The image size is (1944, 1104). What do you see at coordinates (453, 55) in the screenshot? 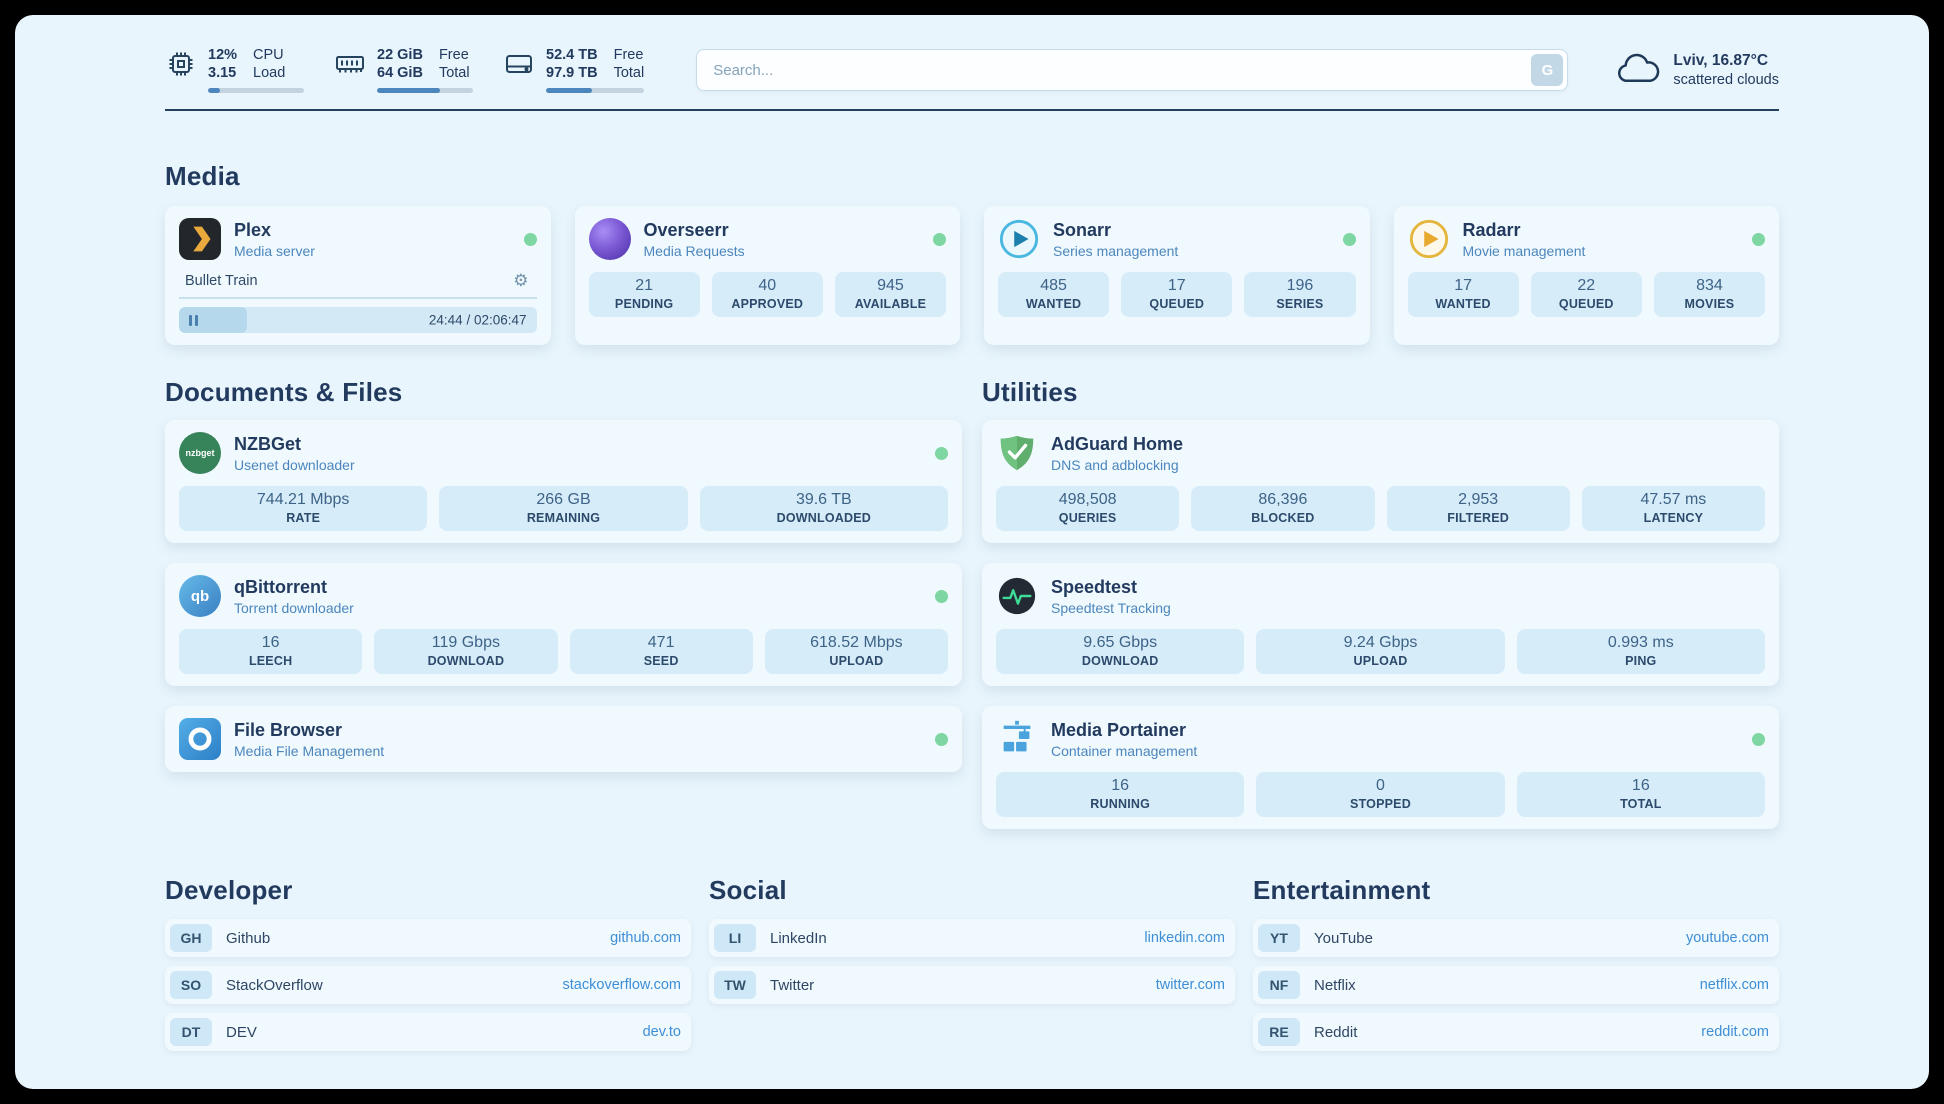
I see `ram-free-label: Free` at bounding box center [453, 55].